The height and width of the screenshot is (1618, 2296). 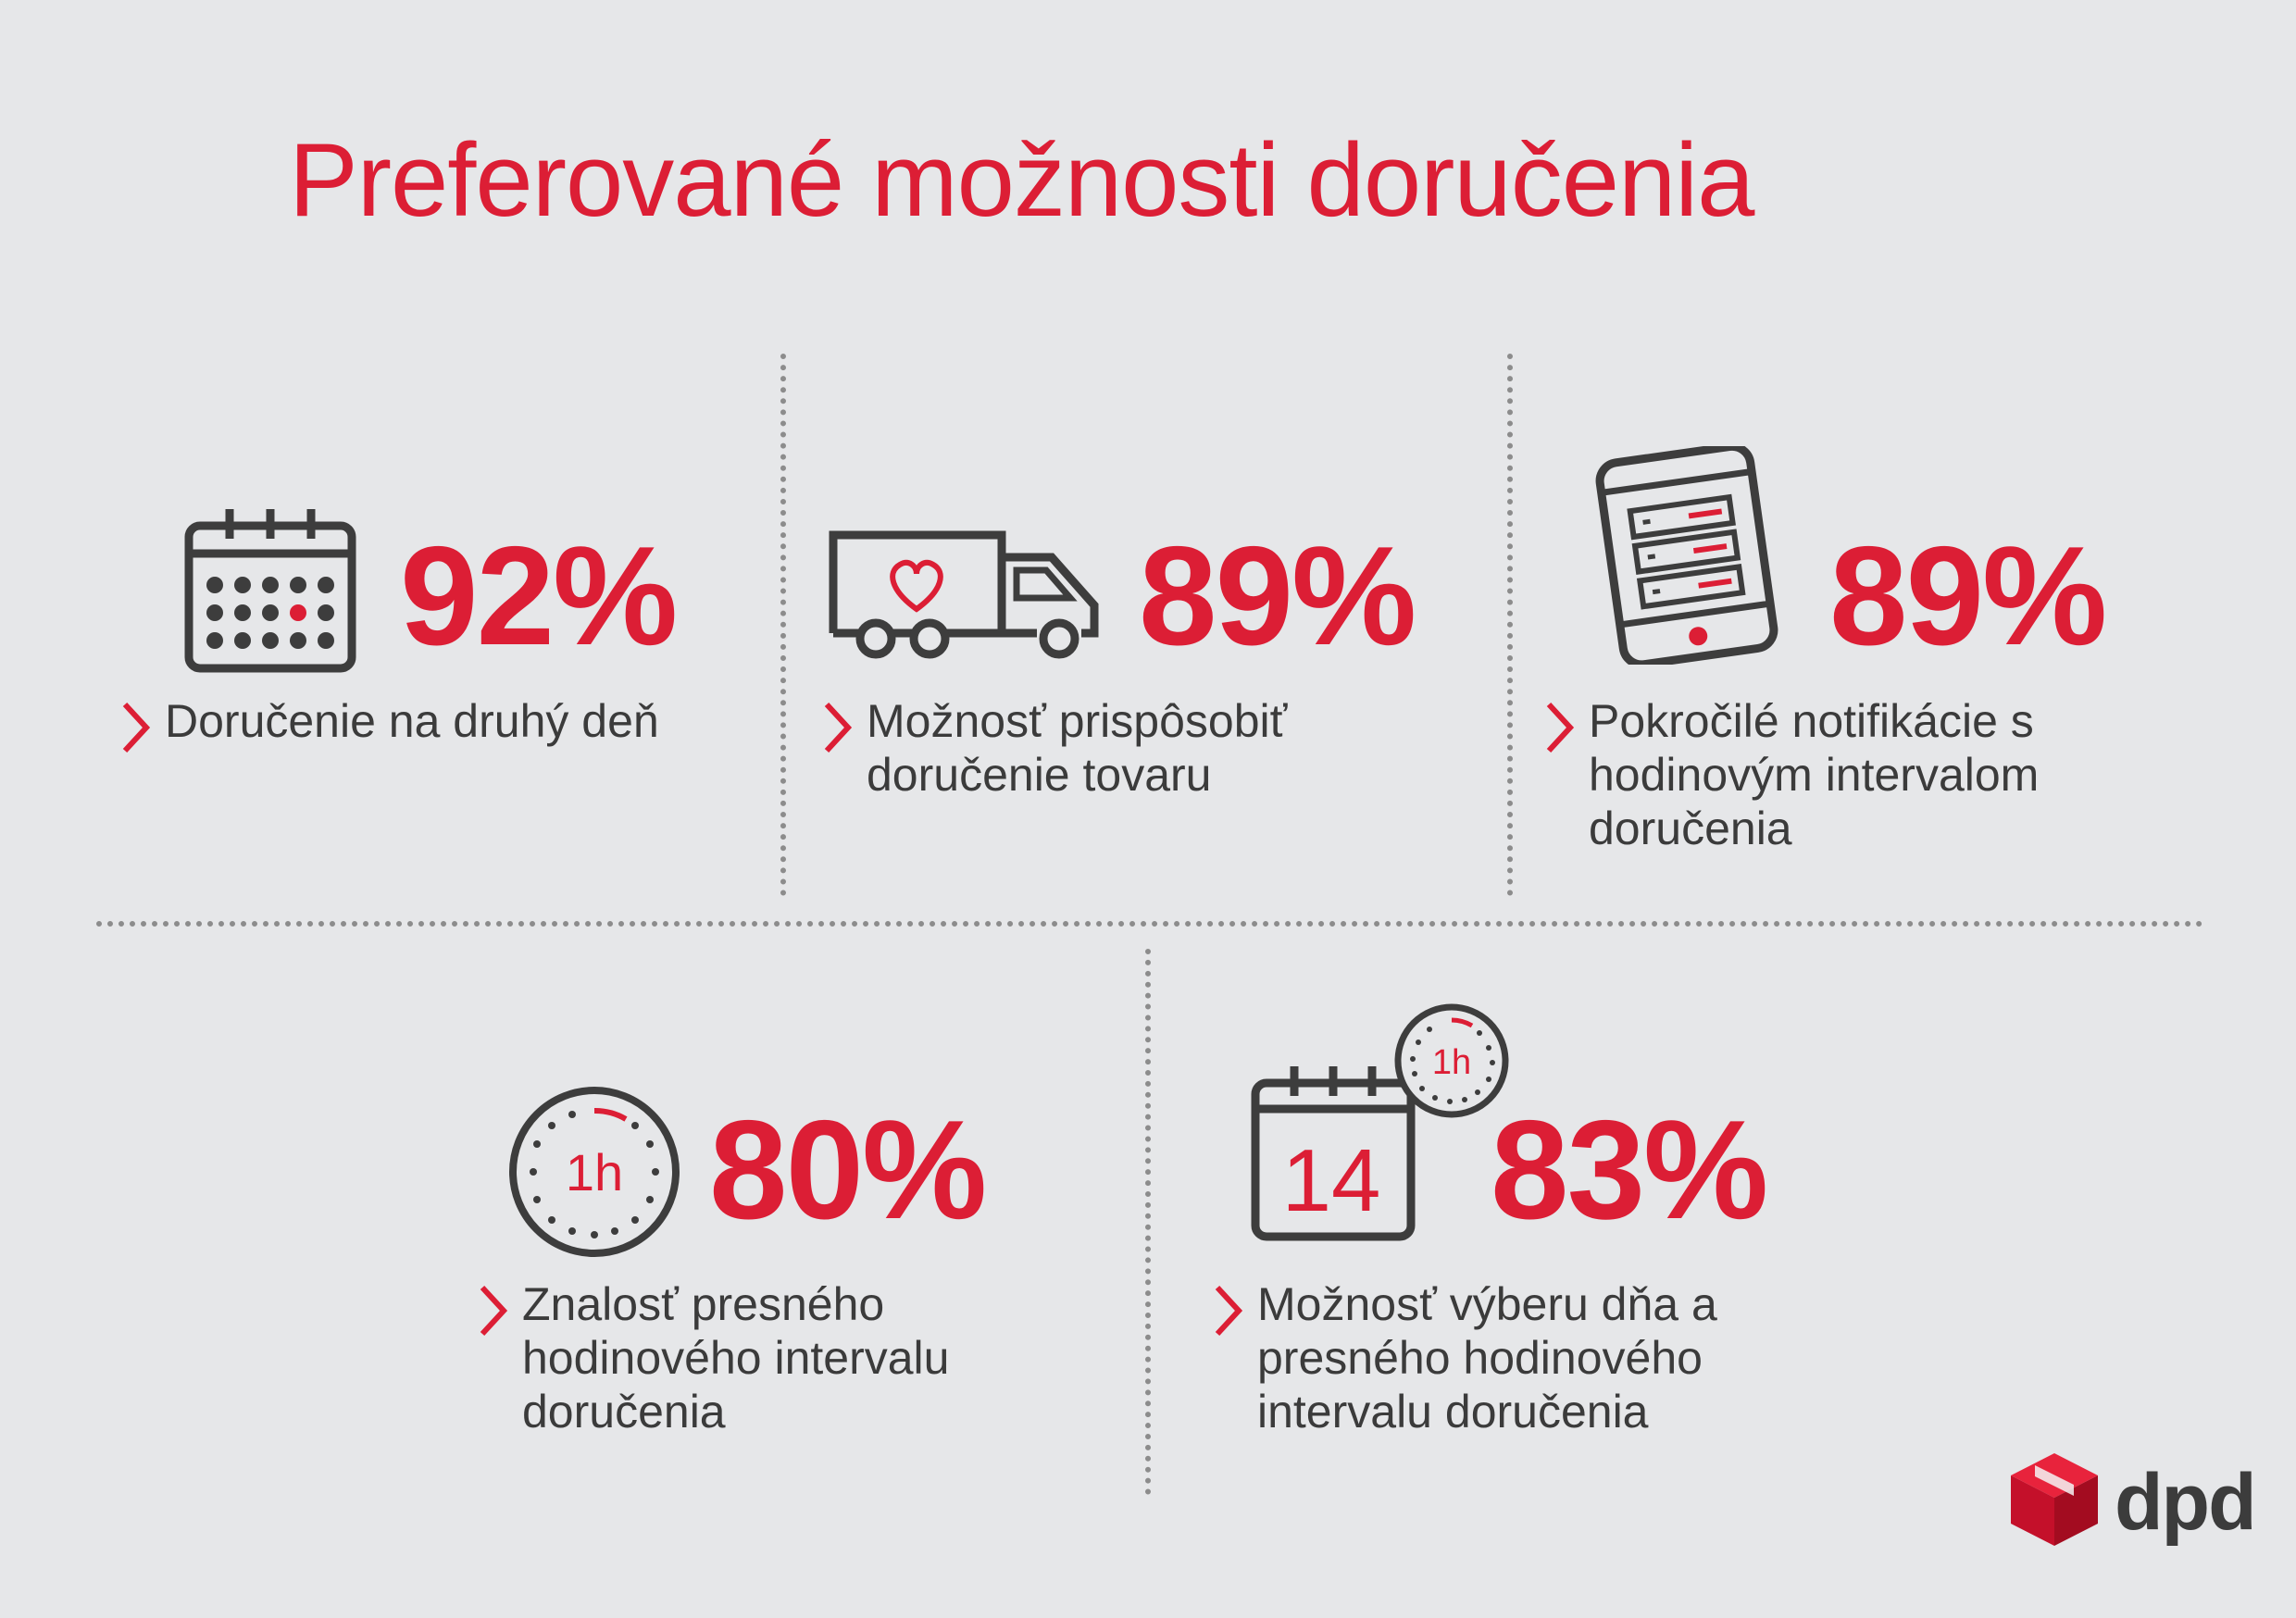 I want to click on stat-value-notifications: 89%, so click(x=1968, y=596).